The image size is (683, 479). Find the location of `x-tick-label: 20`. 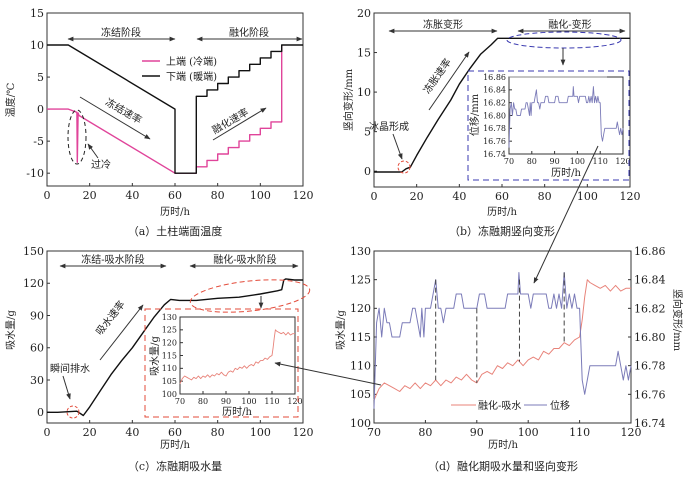

x-tick-label: 20 is located at coordinates (417, 196).